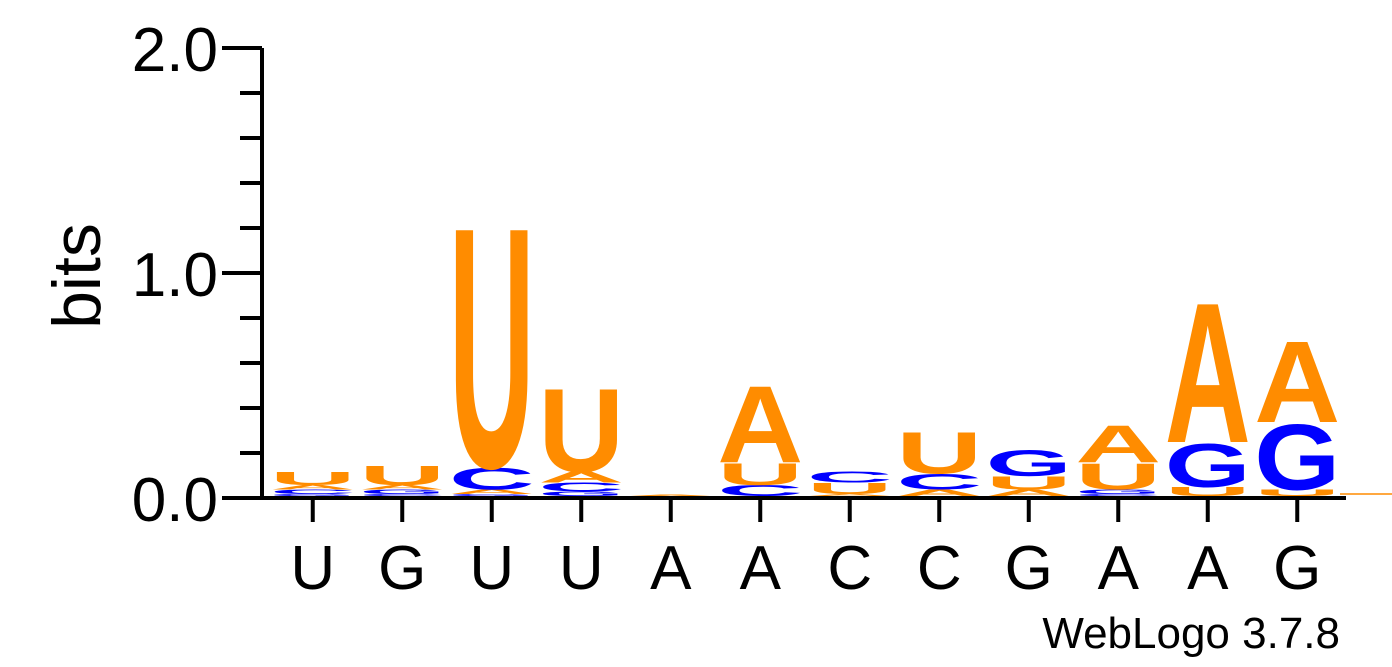 The image size is (1392, 667). Describe the element at coordinates (1191, 633) in the screenshot. I see `weblogo-credit: WebLogo 3.7.8` at that location.